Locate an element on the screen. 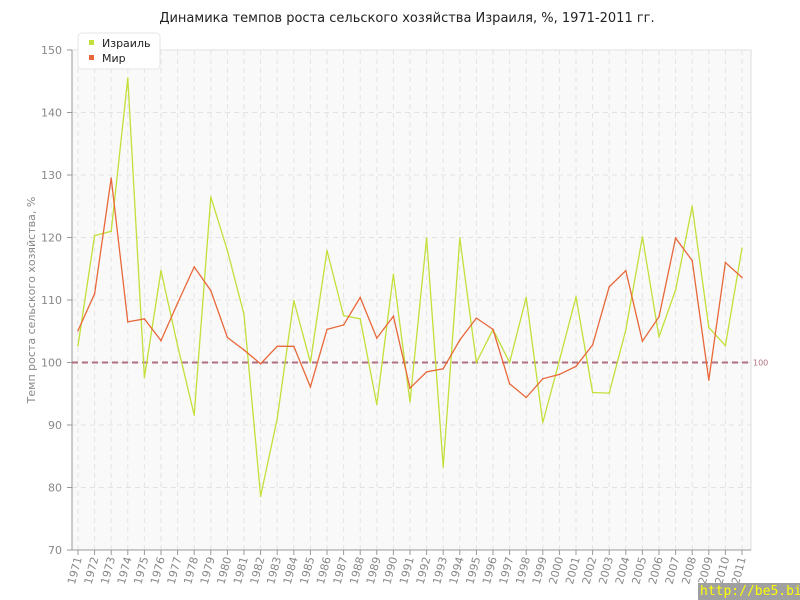 This screenshot has width=800, height=600. y-tick-label: 120 is located at coordinates (51, 238).